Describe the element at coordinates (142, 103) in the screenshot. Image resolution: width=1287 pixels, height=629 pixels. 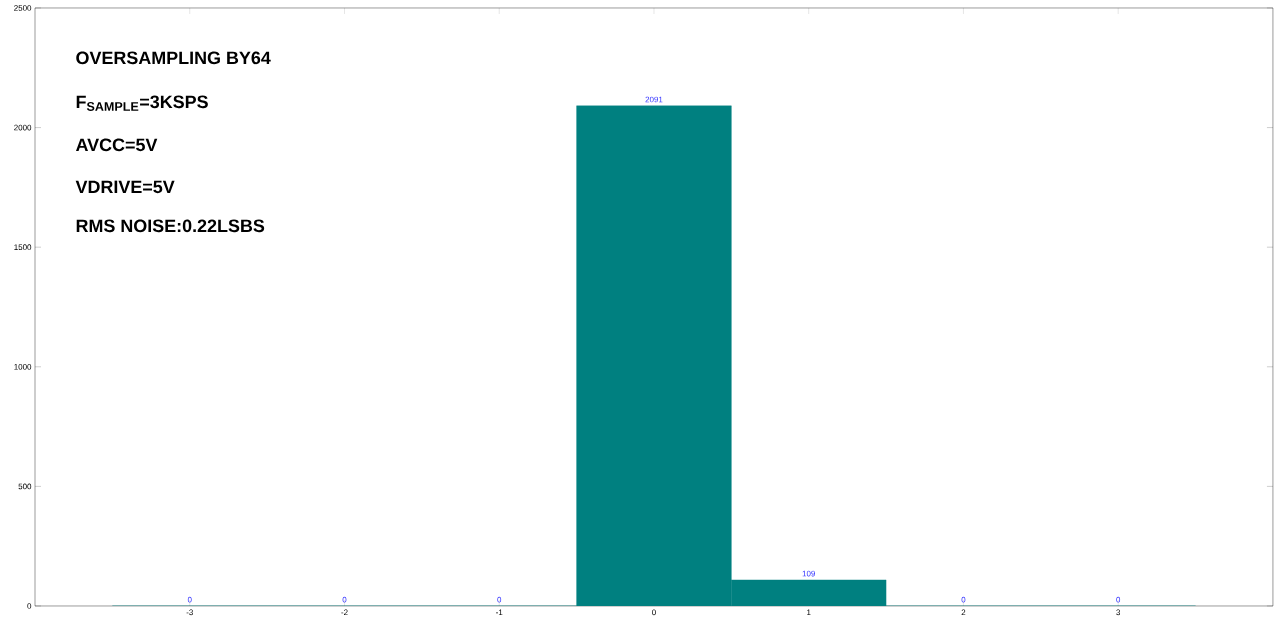
I see `annotation: F$_{SAMPLE}$=3KSPS` at that location.